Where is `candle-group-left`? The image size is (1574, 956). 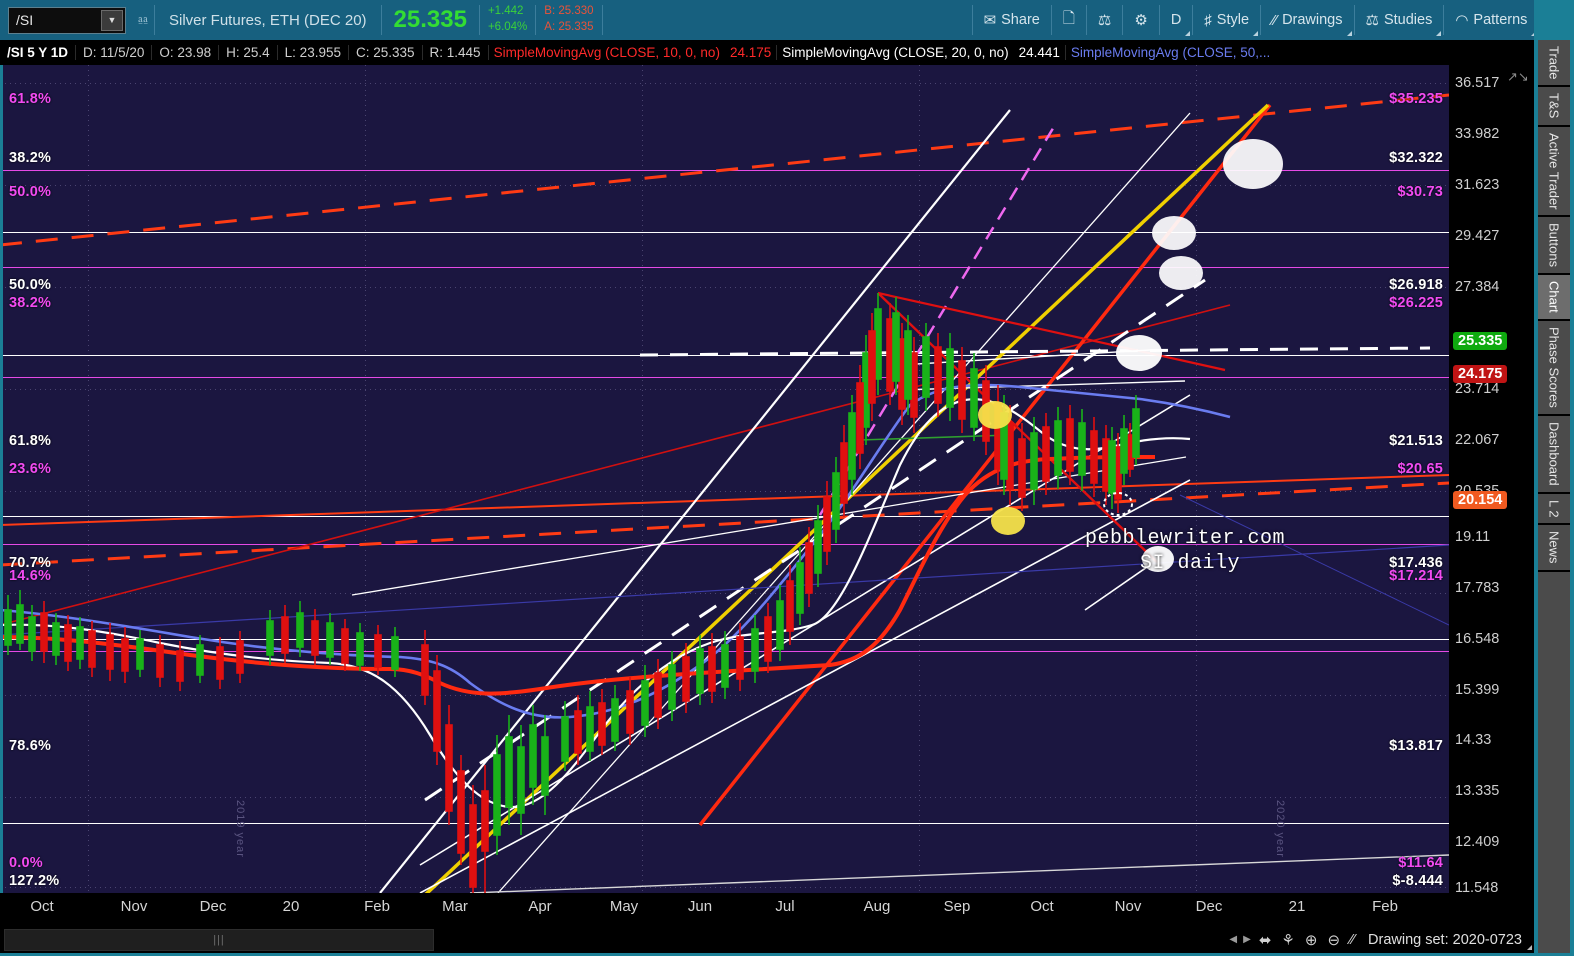 candle-group-left is located at coordinates (201, 640).